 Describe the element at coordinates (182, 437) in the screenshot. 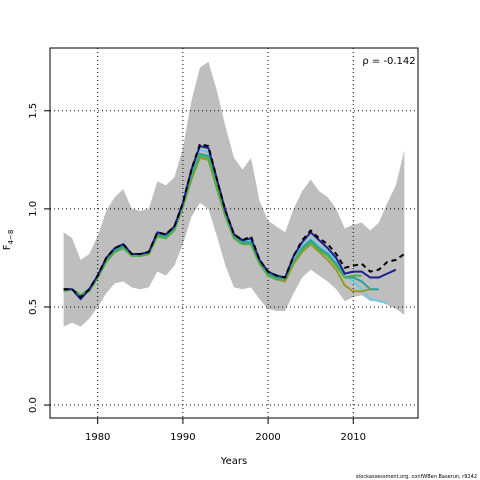

I see `x-tick-label: 1990` at that location.